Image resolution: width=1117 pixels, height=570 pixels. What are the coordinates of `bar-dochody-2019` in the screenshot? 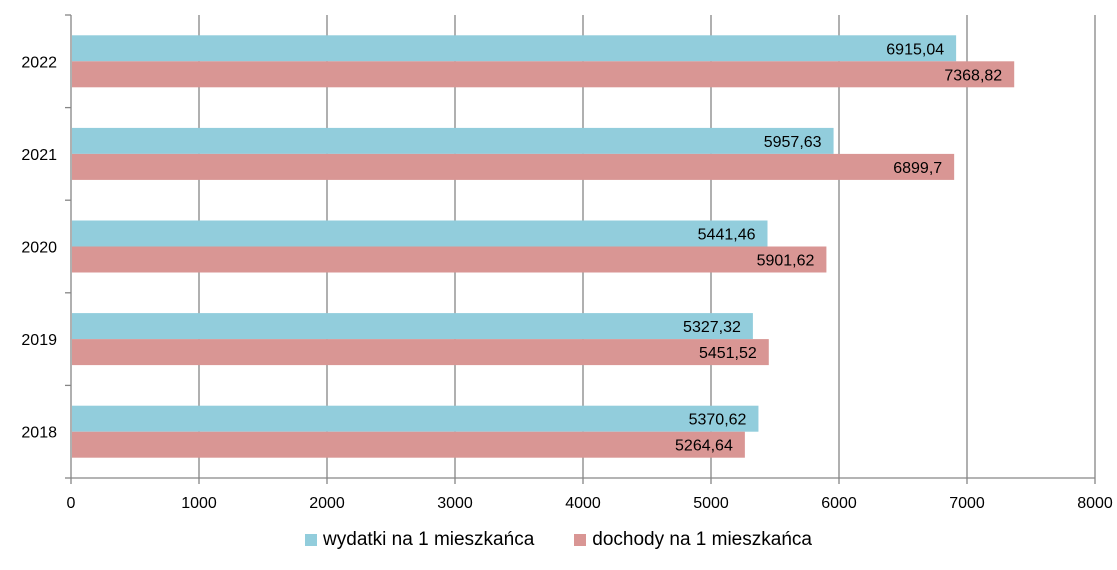 It's located at (420, 352).